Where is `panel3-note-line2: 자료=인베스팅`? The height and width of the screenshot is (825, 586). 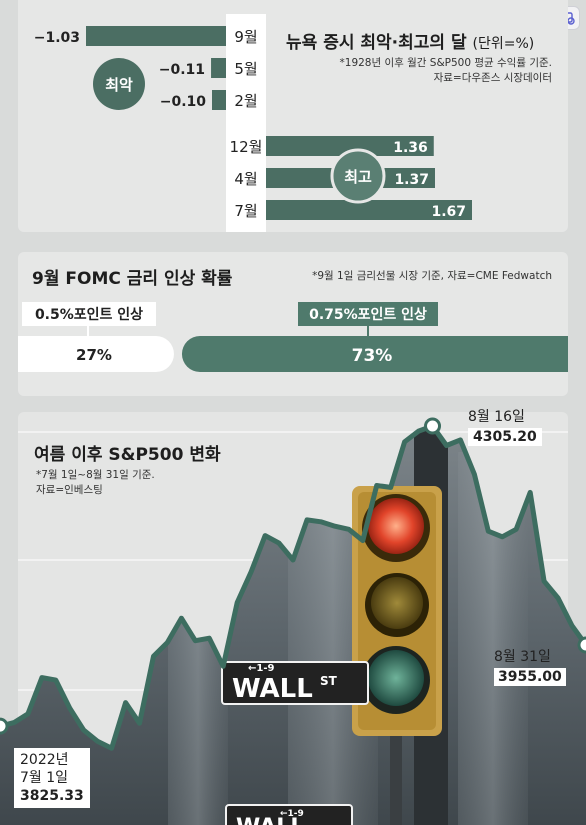
panel3-note-line2: 자료=인베스팅 is located at coordinates (69, 490).